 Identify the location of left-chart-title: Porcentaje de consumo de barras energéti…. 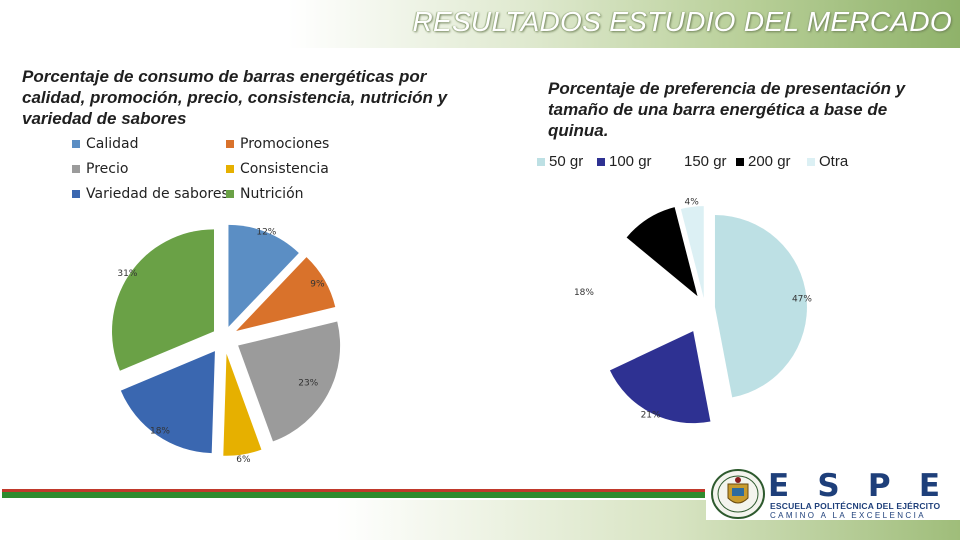
(235, 97).